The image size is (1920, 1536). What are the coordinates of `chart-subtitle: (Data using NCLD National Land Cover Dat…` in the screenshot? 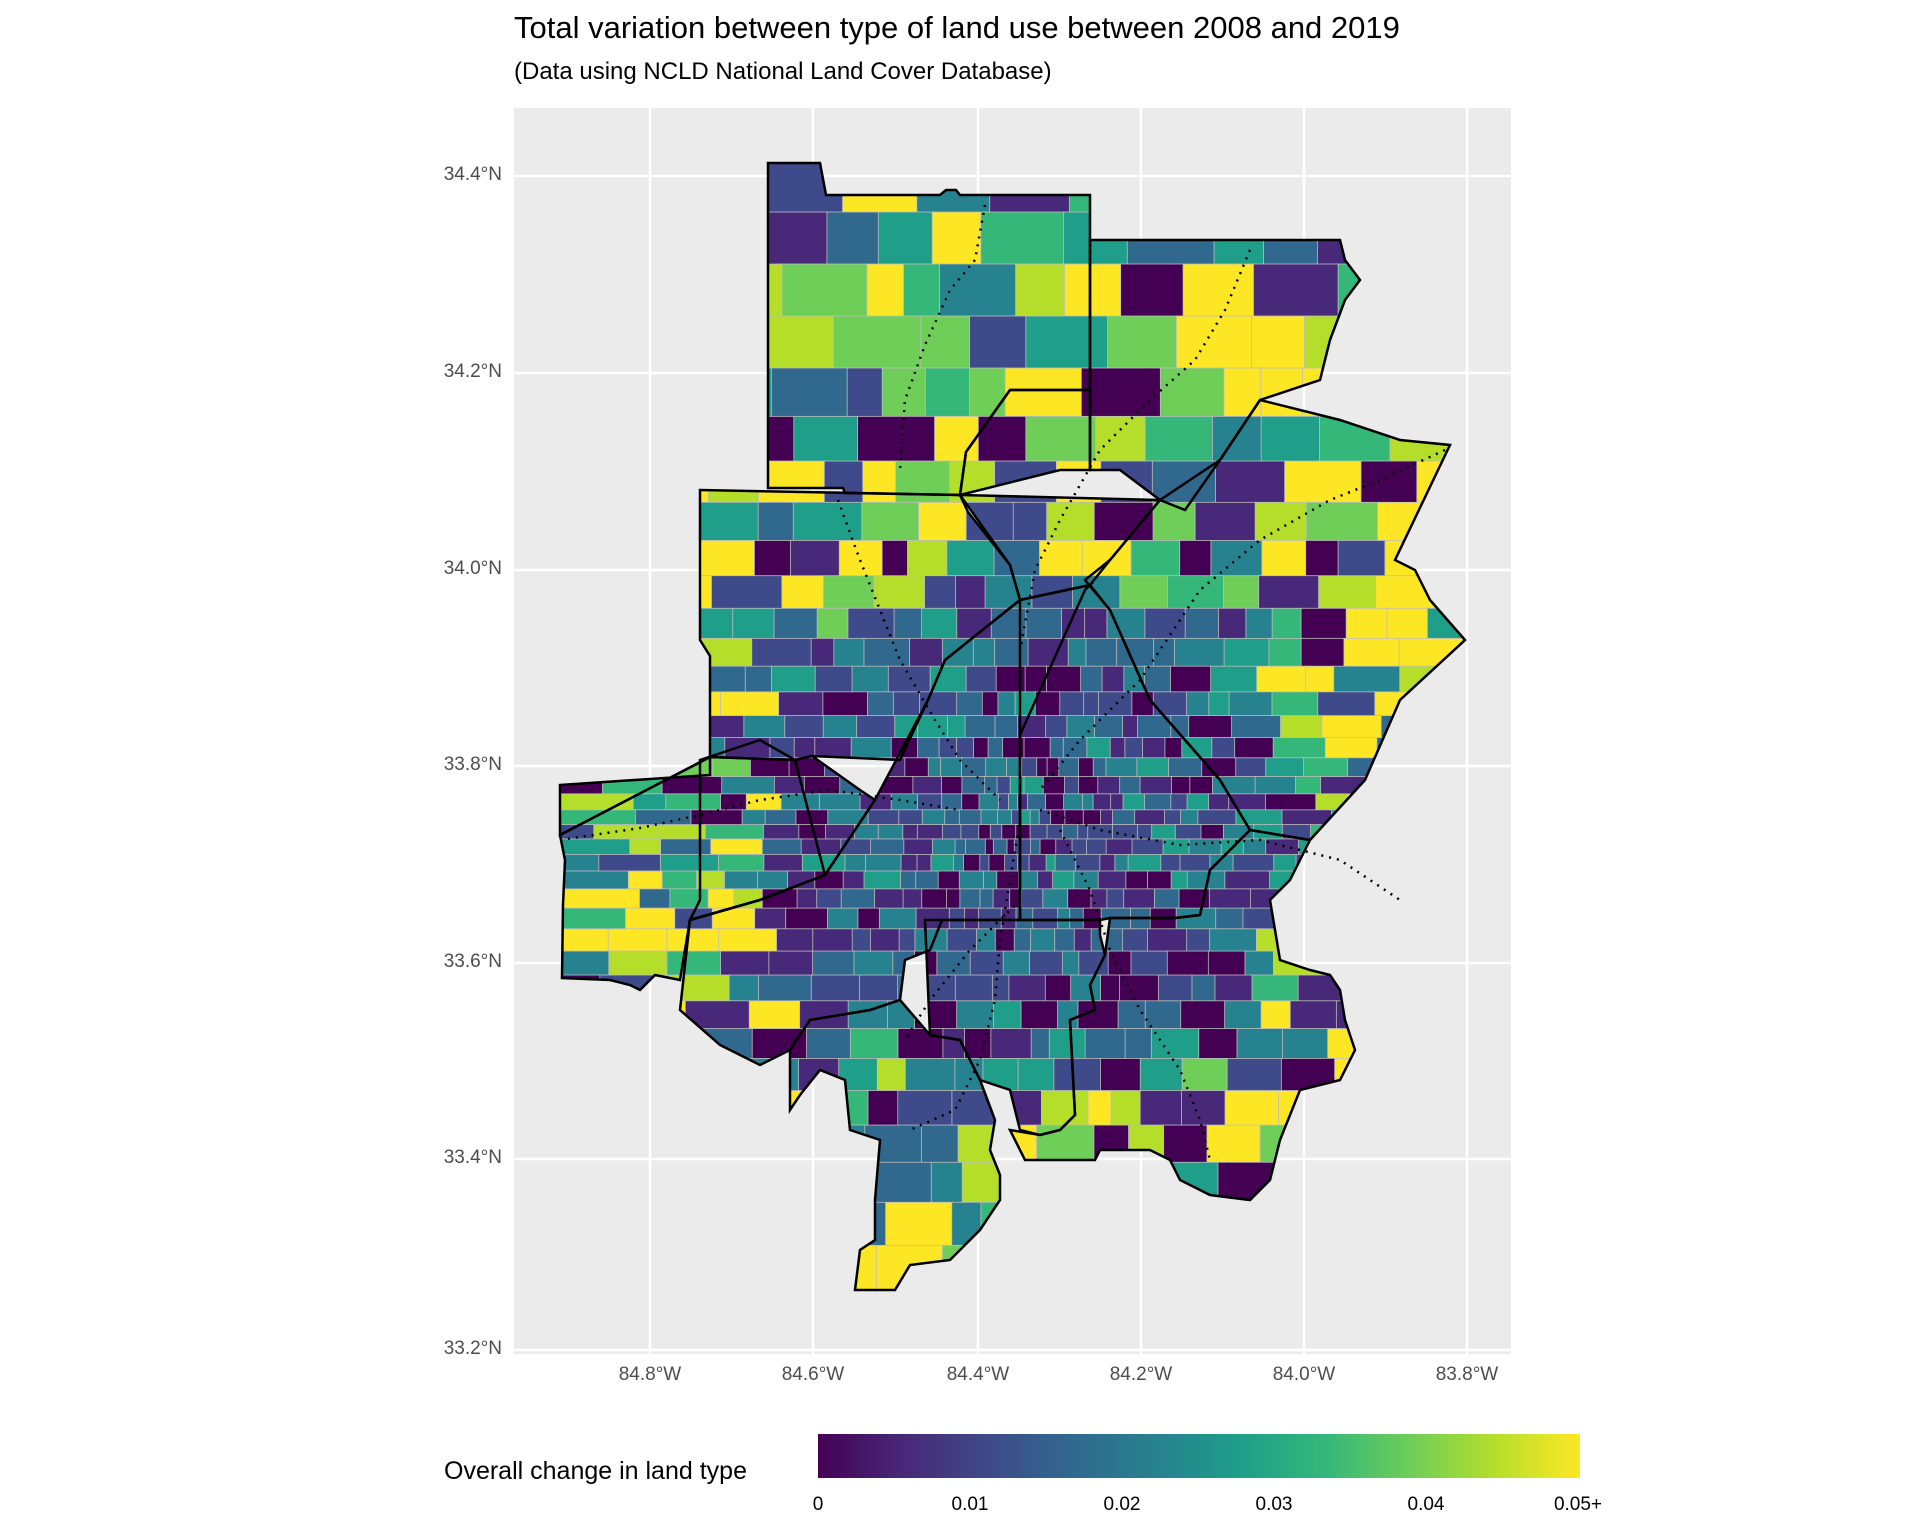 It's located at (783, 71).